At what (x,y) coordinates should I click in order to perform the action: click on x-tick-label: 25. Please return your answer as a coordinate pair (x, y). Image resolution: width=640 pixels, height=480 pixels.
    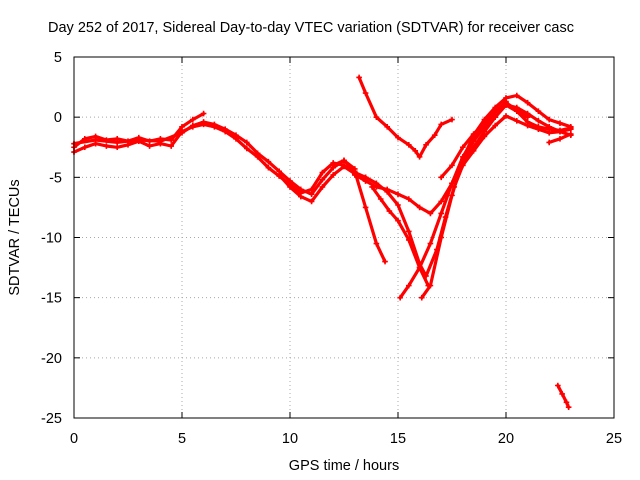
    Looking at the image, I should click on (614, 439).